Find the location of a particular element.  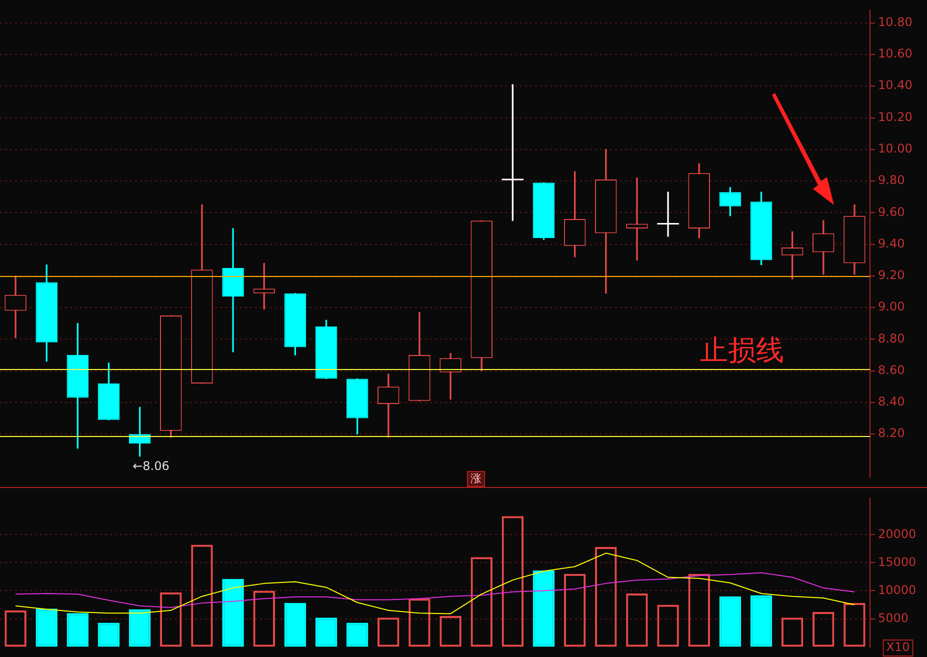

y-tick-label: 8.60 is located at coordinates (891, 369).